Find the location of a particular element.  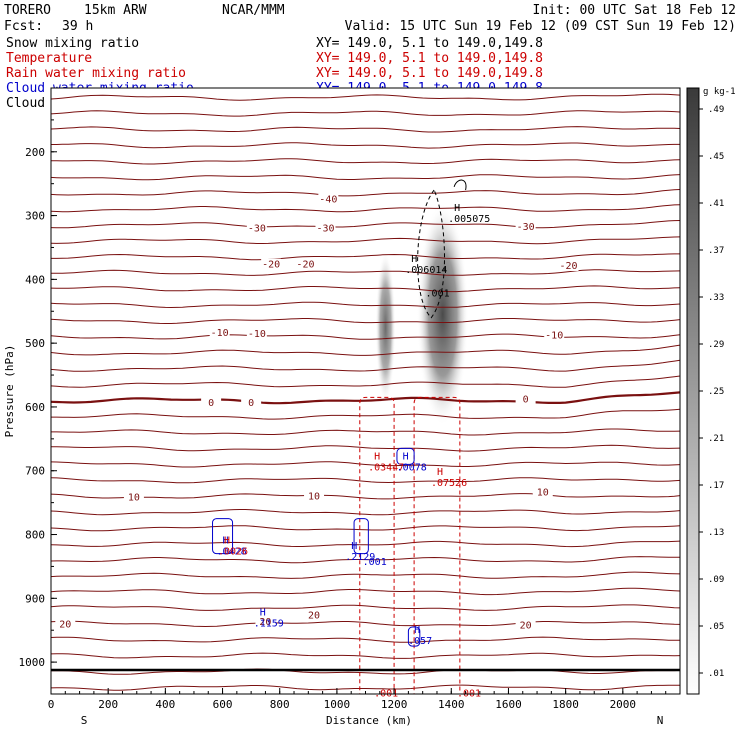

maximum-value: .0078 is located at coordinates (412, 468).